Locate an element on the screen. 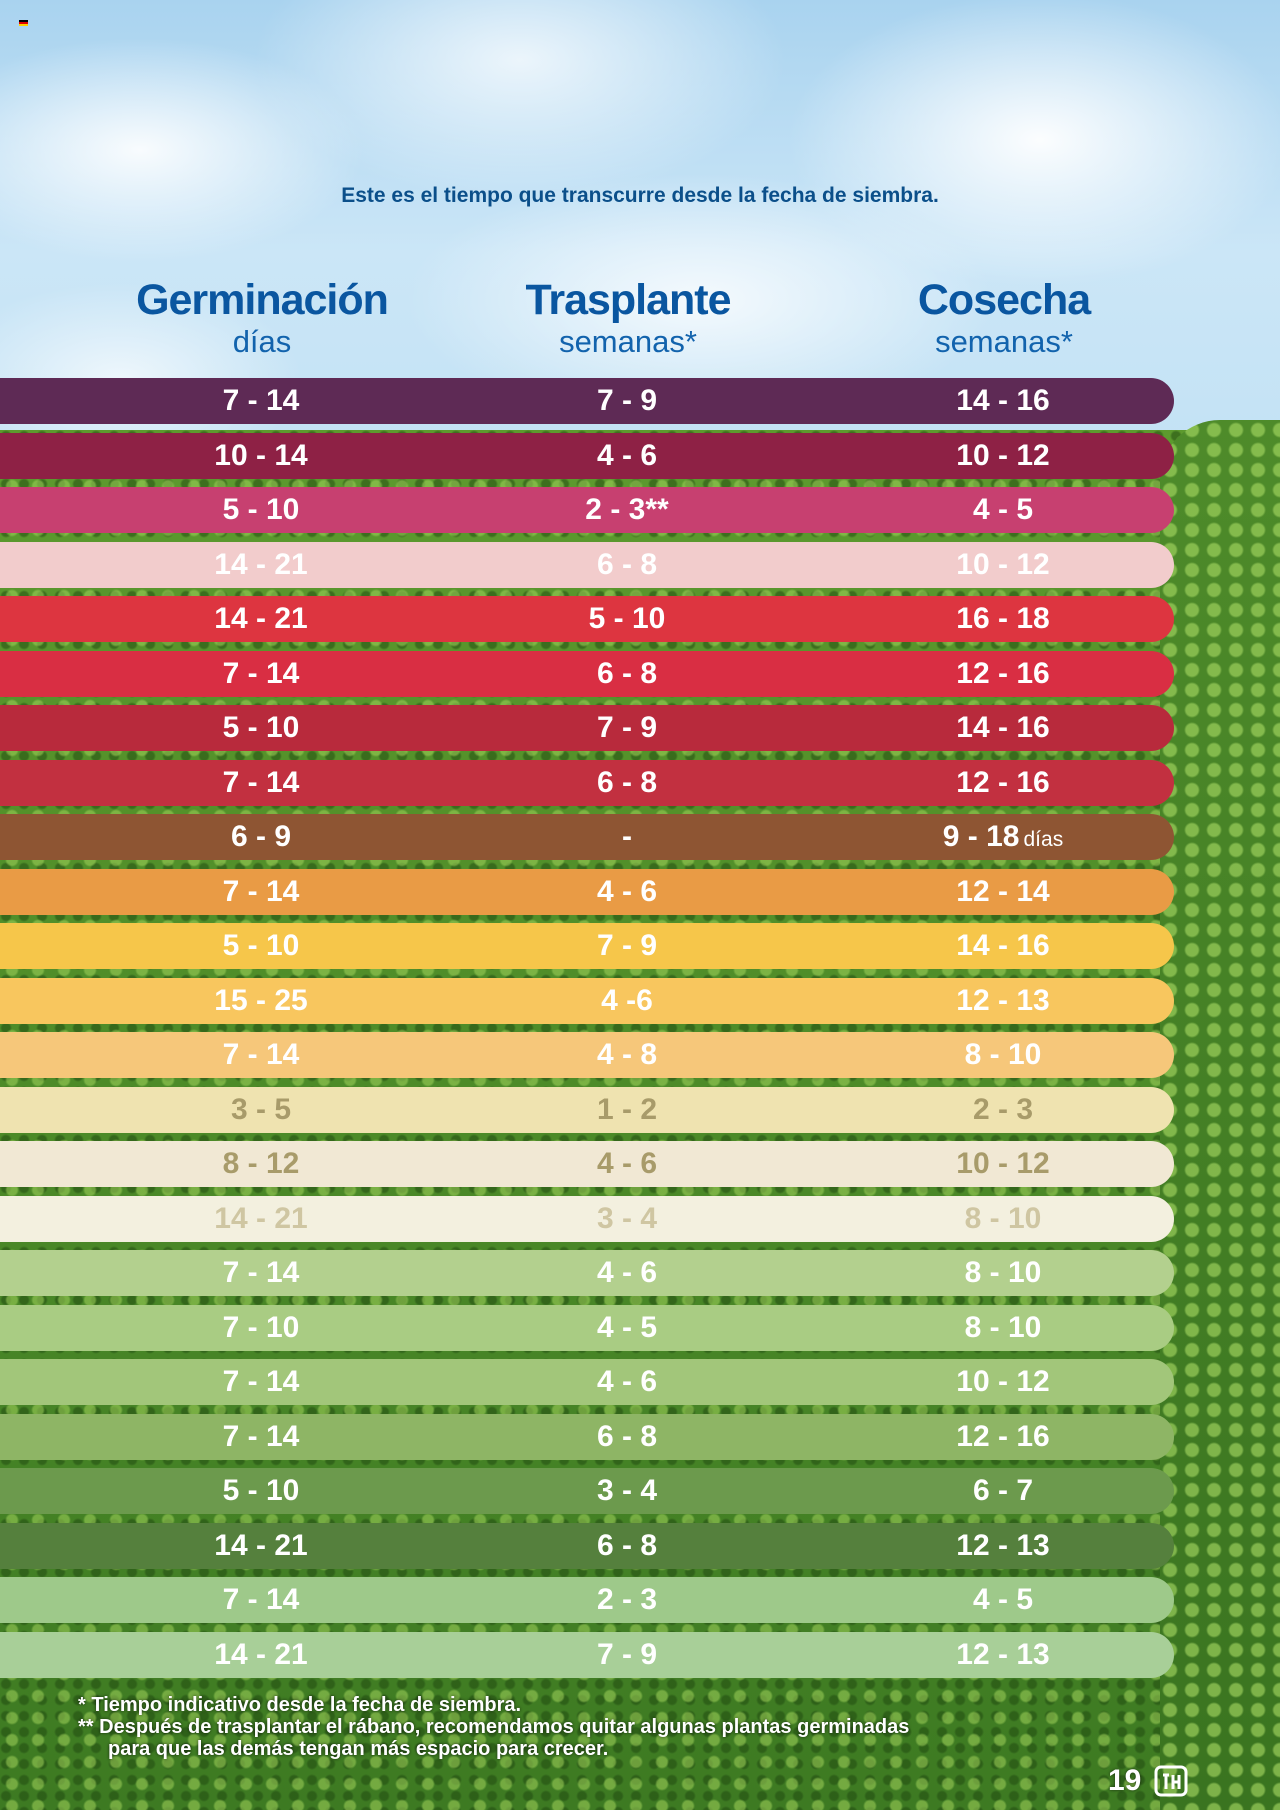 The image size is (1280, 1810). trasplante-cell: - is located at coordinates (627, 837).